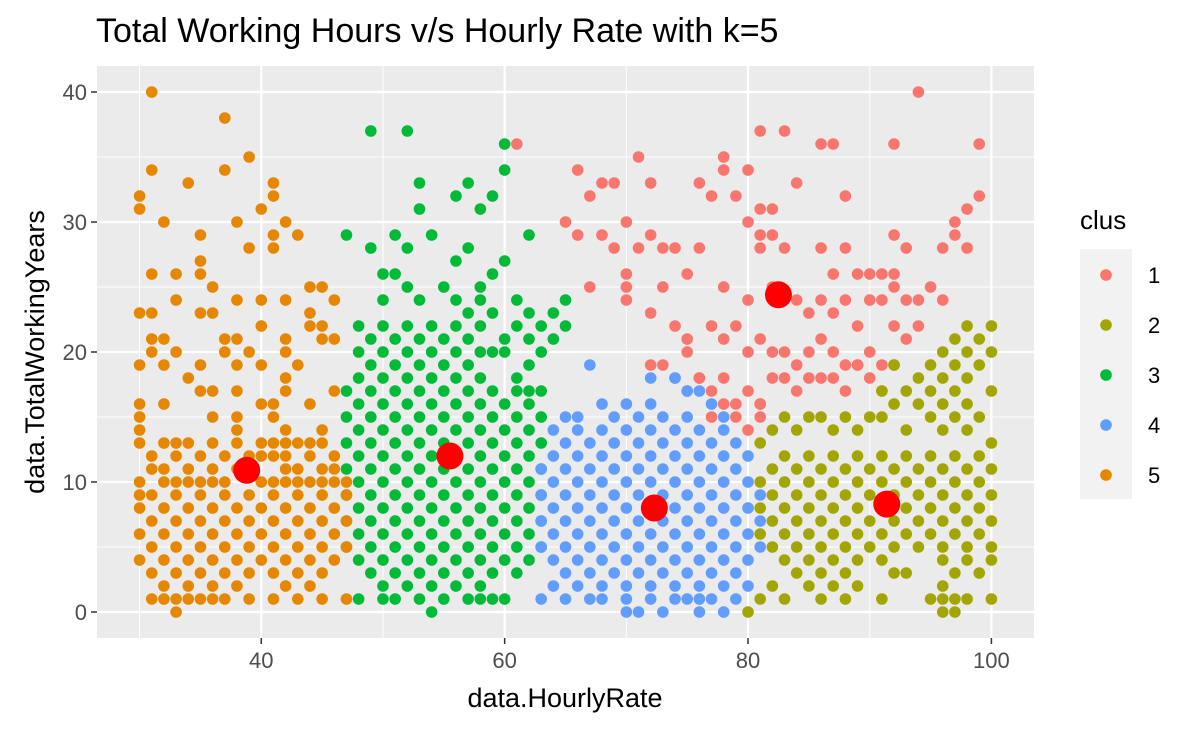  What do you see at coordinates (1106, 375) in the screenshot?
I see `legend-key` at bounding box center [1106, 375].